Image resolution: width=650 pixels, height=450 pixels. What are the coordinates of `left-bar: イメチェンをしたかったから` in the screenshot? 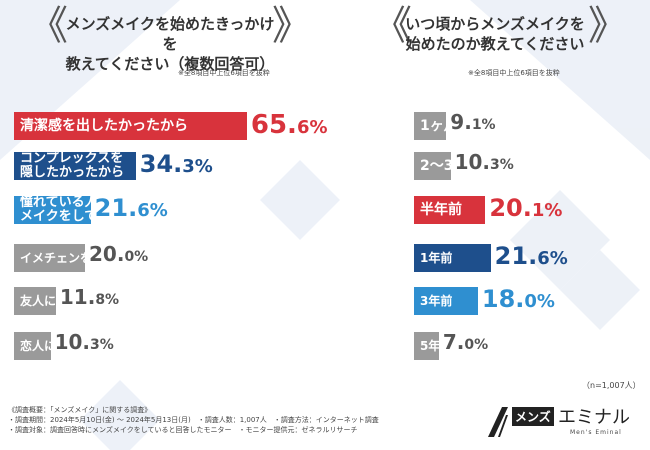 It's located at (95, 258).